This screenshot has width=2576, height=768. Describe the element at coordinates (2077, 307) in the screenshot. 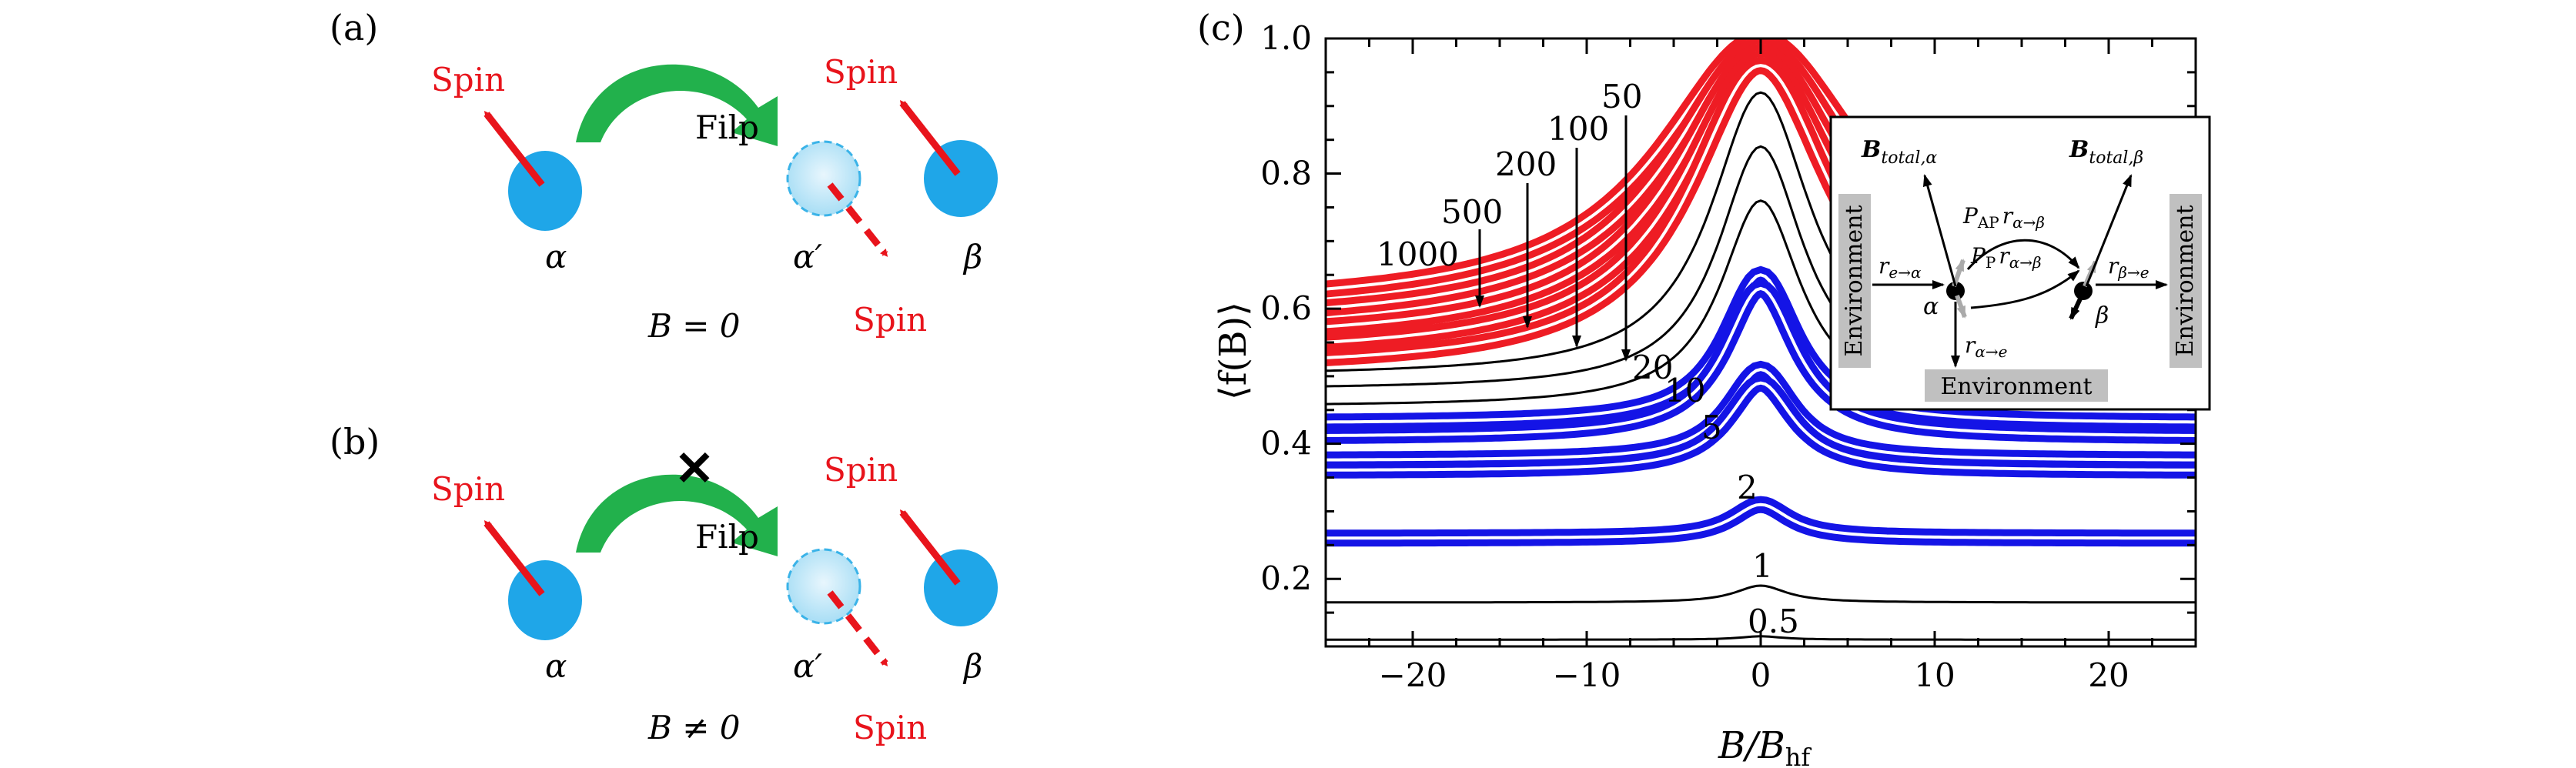

I see `beta-spin-black` at that location.